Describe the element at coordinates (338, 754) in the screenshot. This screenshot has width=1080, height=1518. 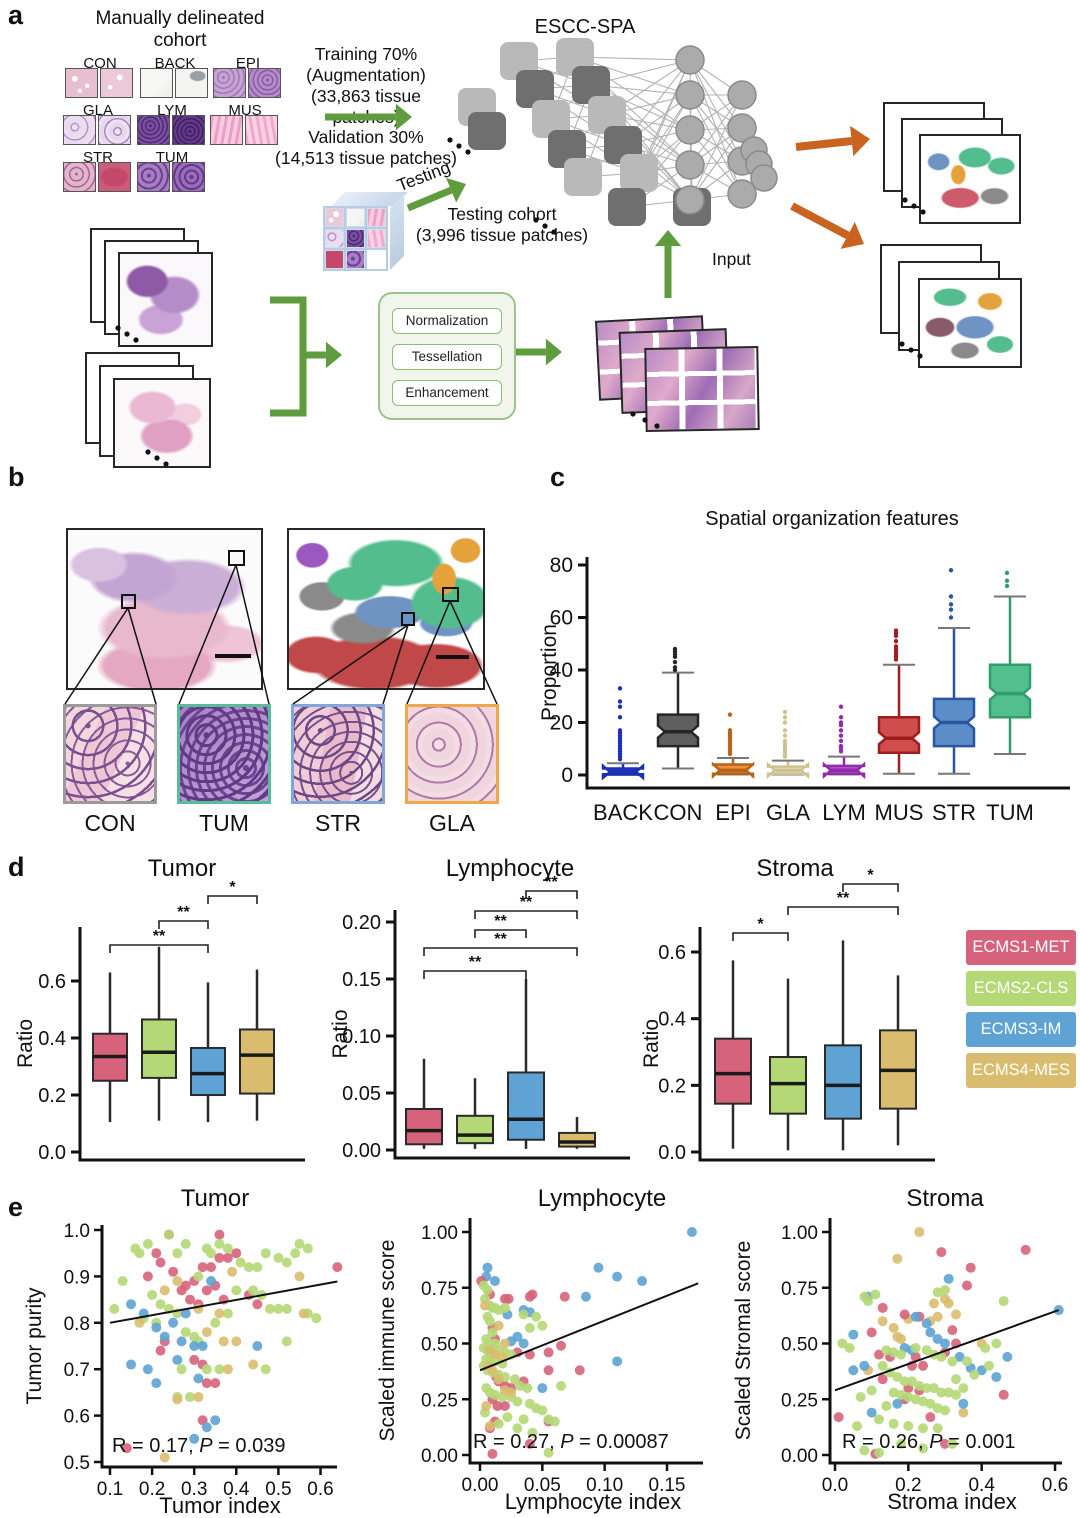
I see `crop-STR` at that location.